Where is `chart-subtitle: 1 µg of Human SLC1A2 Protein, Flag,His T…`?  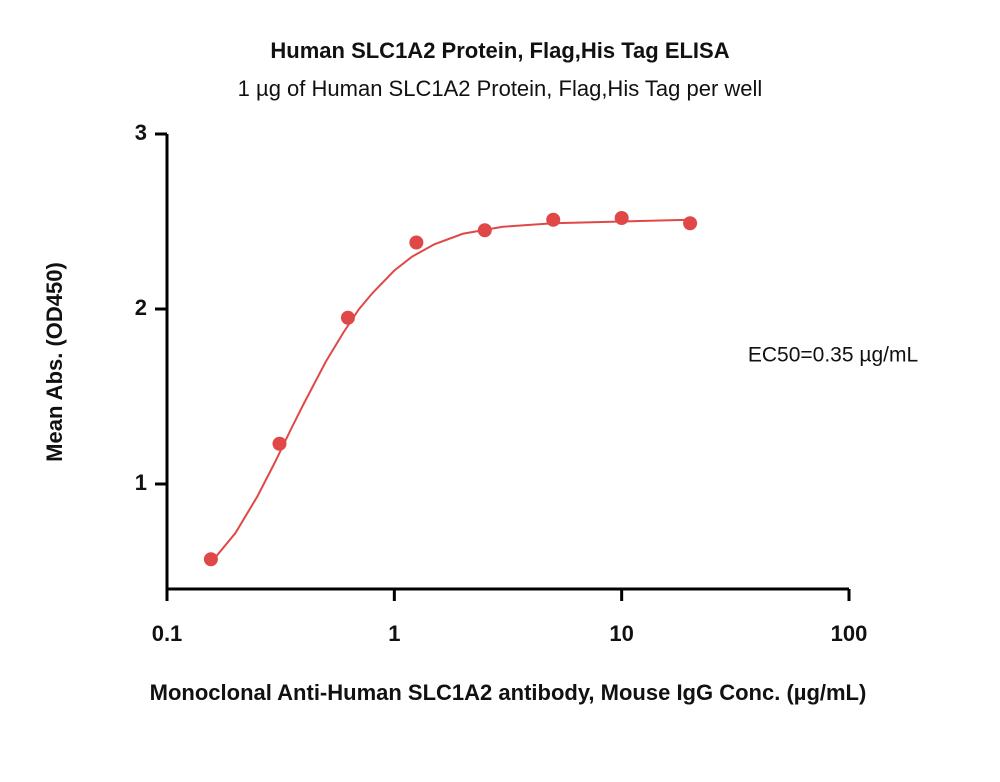
chart-subtitle: 1 µg of Human SLC1A2 Protein, Flag,His T… is located at coordinates (500, 88).